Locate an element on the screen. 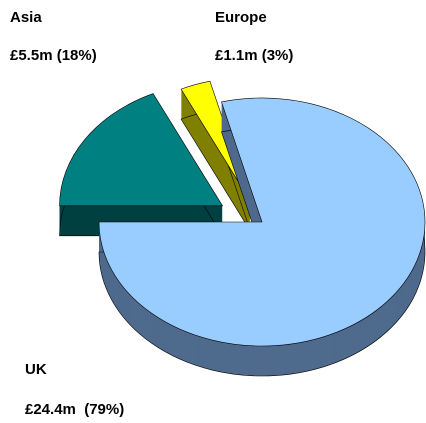 The image size is (426, 423). value-label: £5.5m (18%) is located at coordinates (53, 55).